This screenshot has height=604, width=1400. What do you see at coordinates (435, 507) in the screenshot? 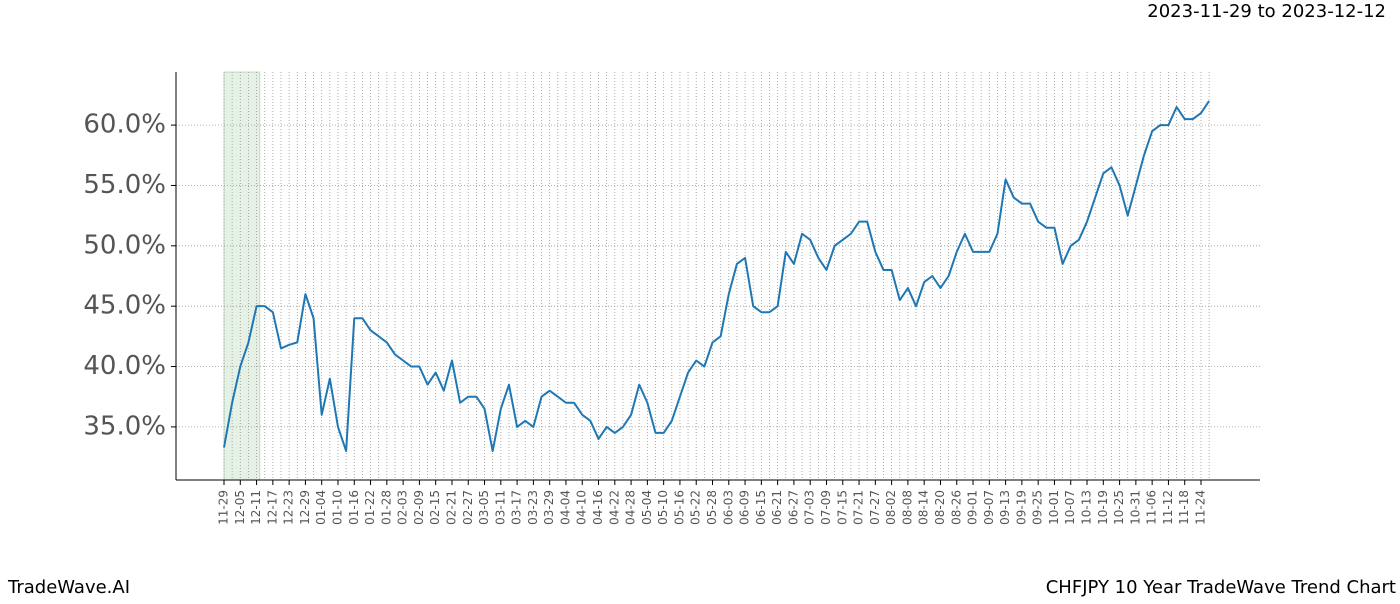
I see `x-tick-label: 02-15` at bounding box center [435, 507].